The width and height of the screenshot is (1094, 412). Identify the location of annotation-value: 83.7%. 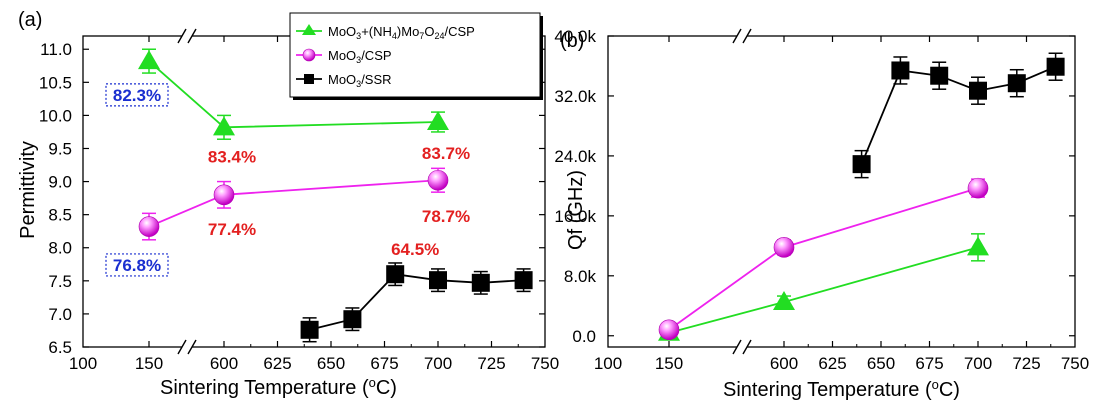
(446, 153).